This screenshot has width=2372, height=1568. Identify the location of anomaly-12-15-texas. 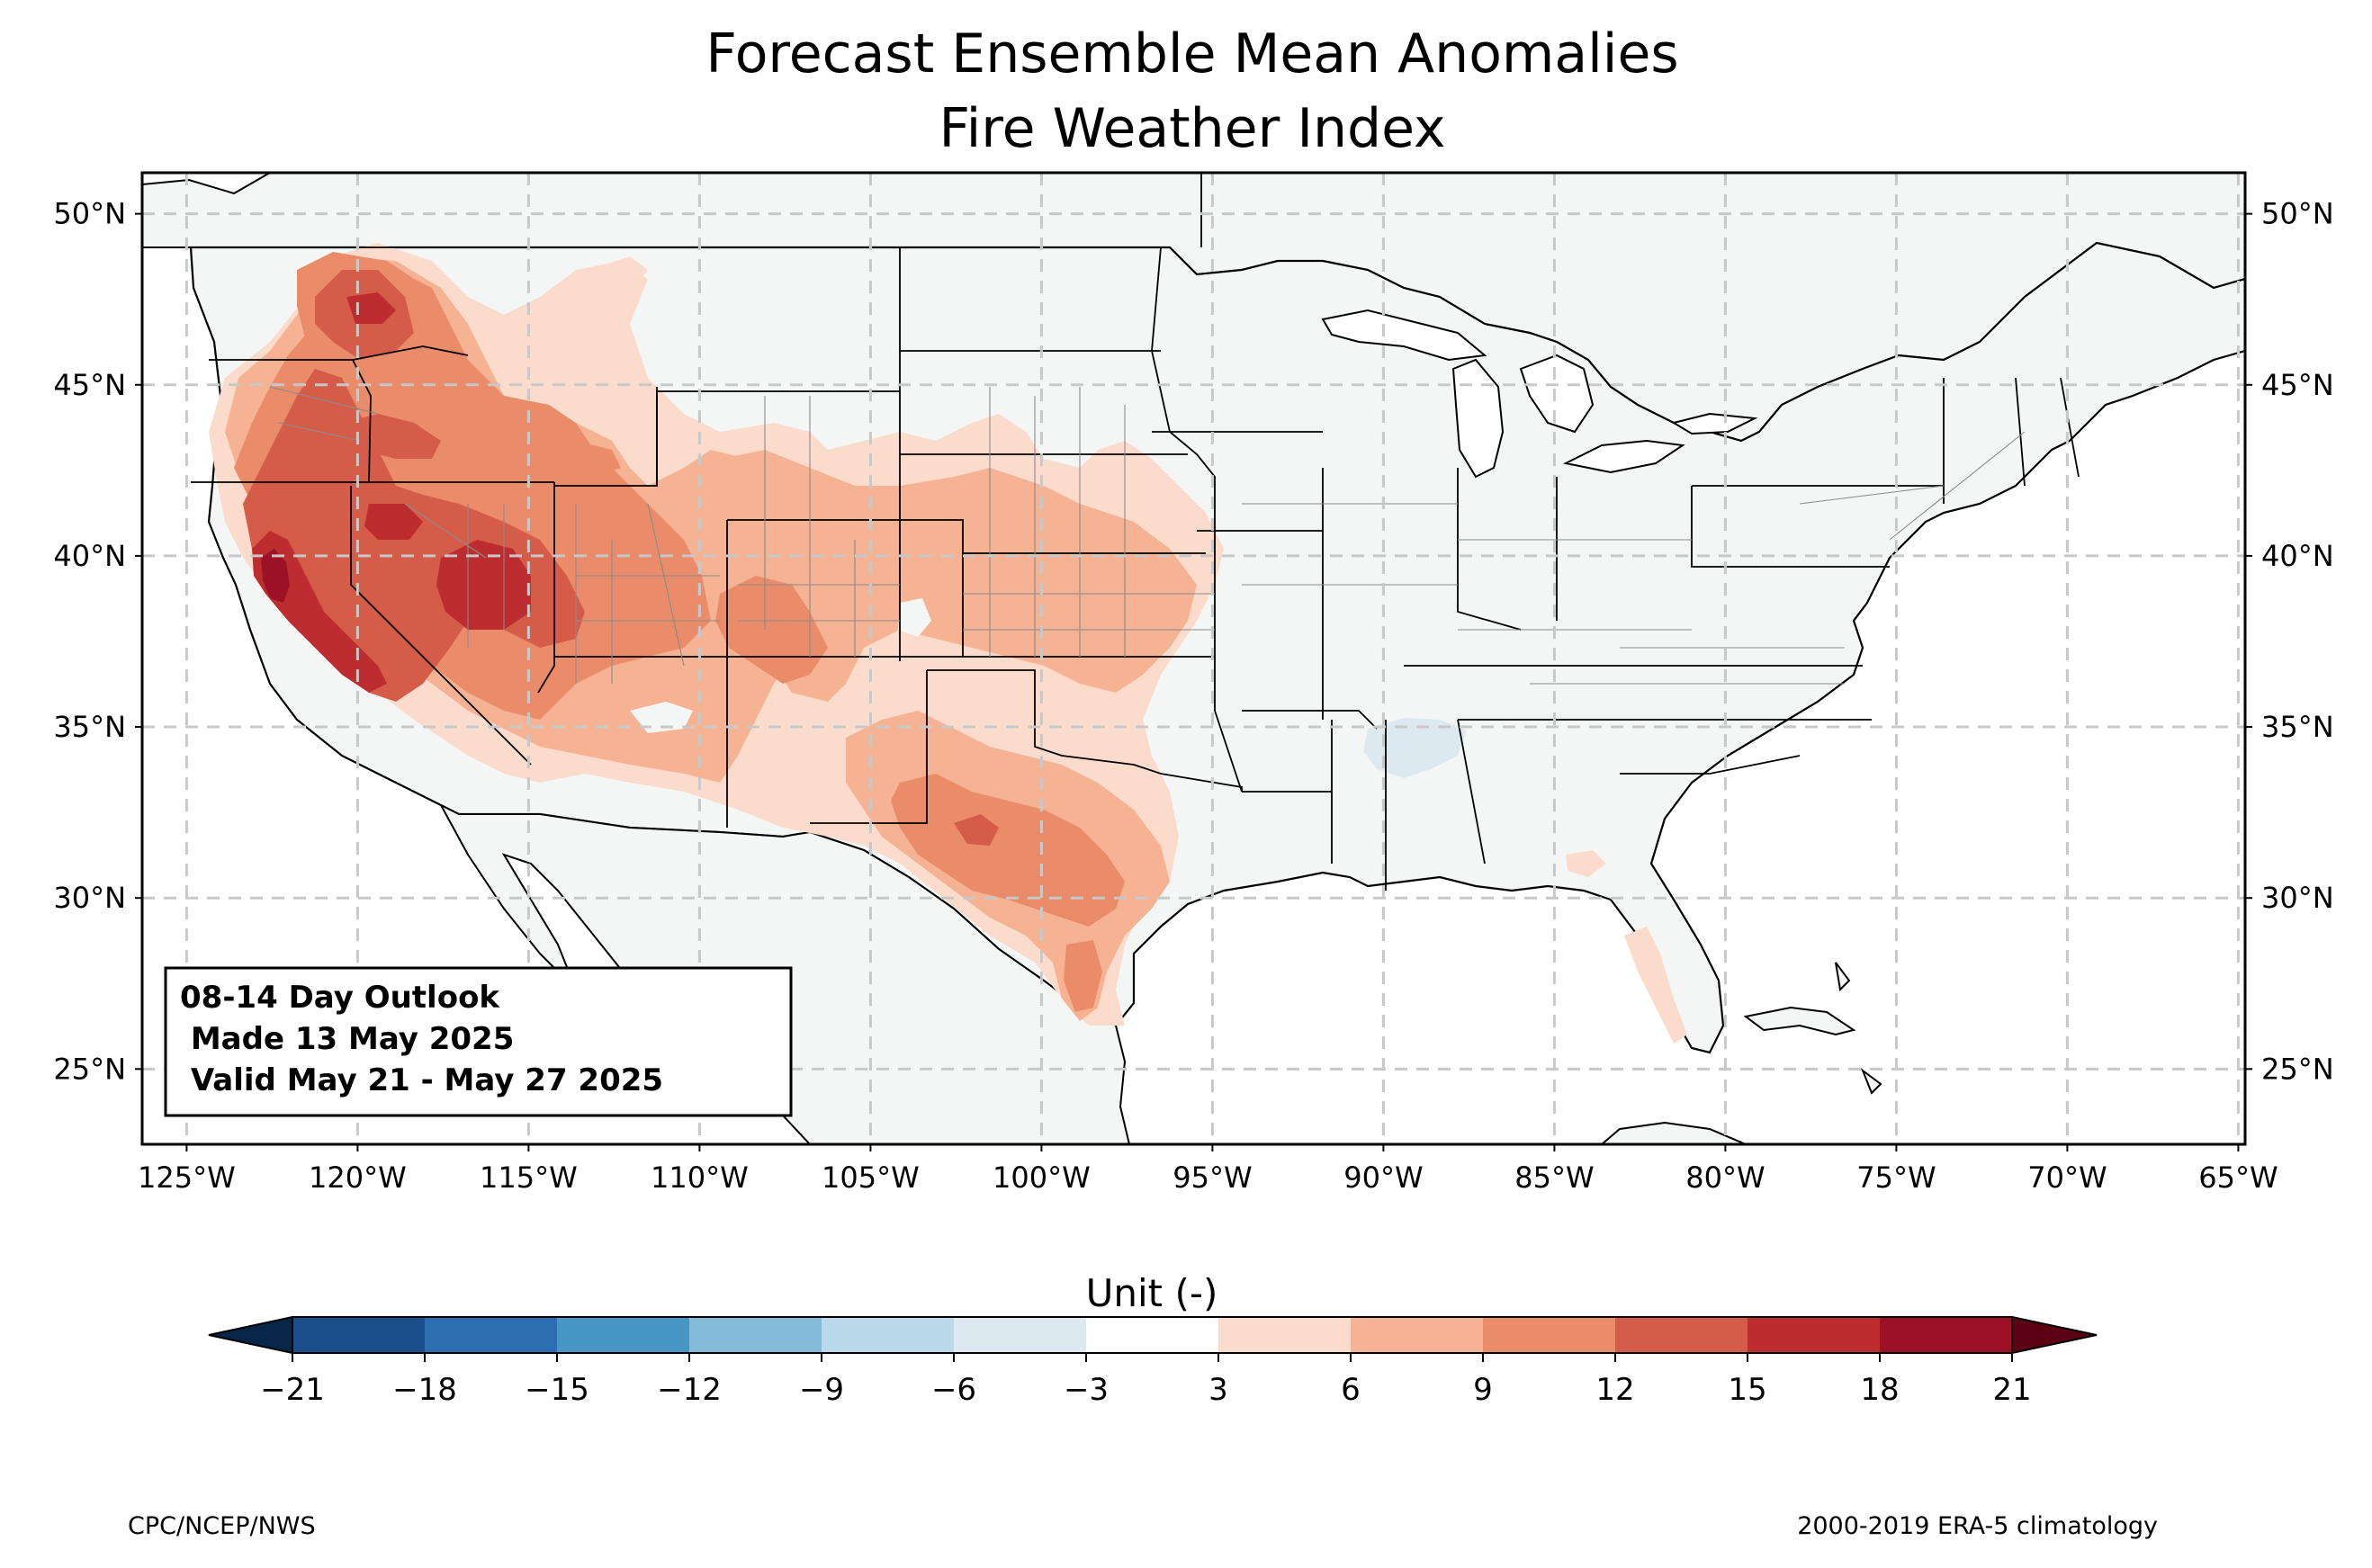
(976, 830).